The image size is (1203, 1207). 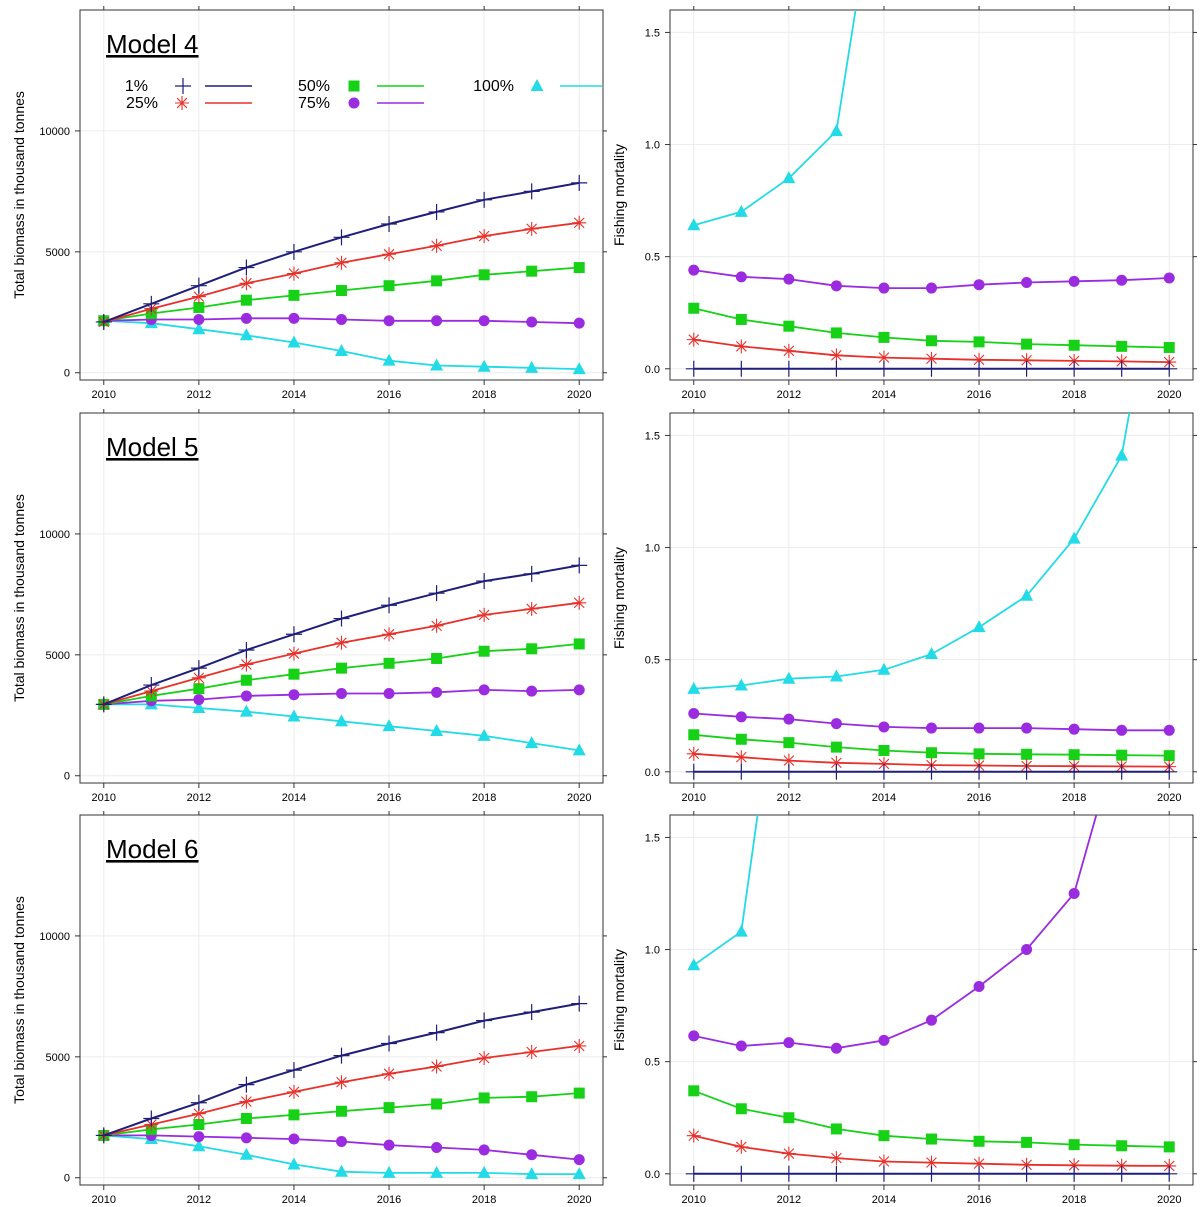 I want to click on model-title: Model 6, so click(x=152, y=849).